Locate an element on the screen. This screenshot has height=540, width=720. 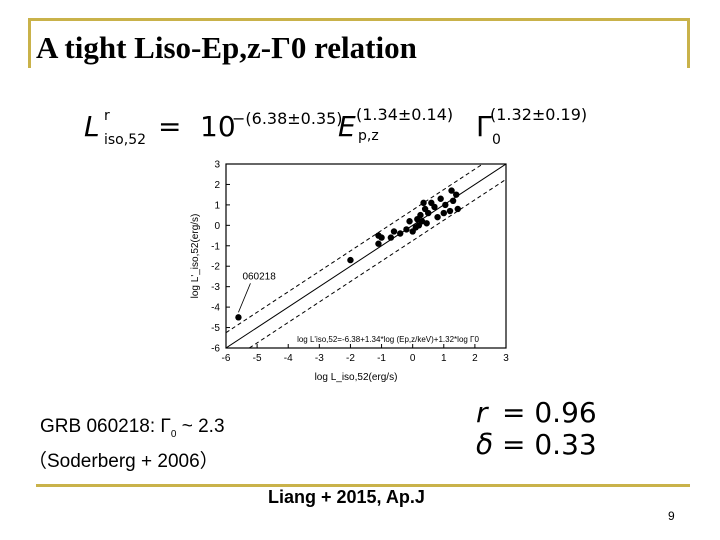
y-tick-label: -3 is located at coordinates (215, 287).